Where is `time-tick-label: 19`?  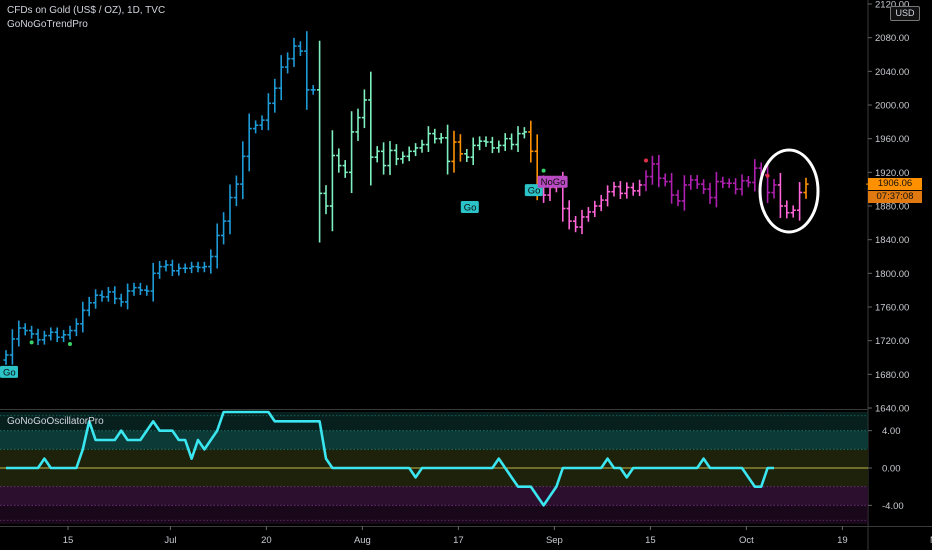
time-tick-label: 19 is located at coordinates (842, 540).